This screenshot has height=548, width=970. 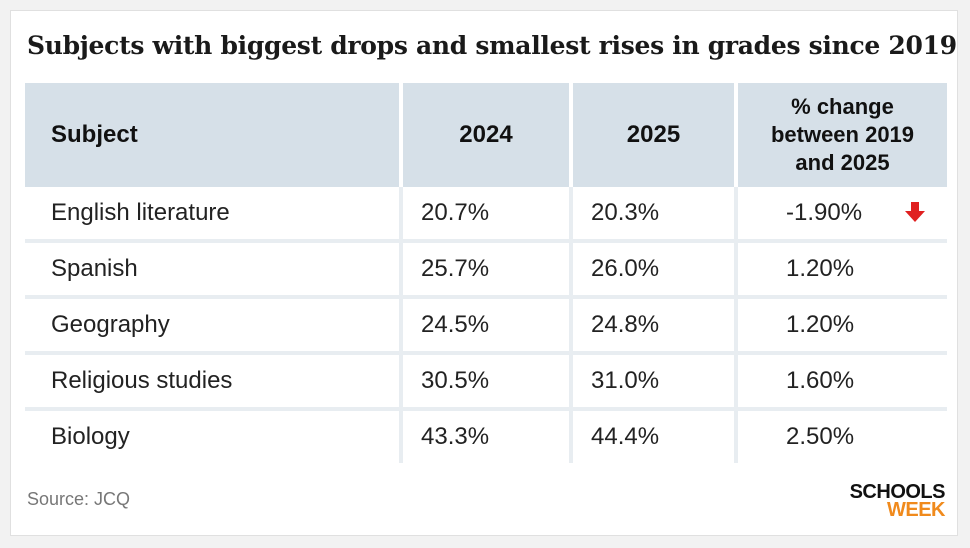 I want to click on header-change-line2: between 2019, so click(x=842, y=134).